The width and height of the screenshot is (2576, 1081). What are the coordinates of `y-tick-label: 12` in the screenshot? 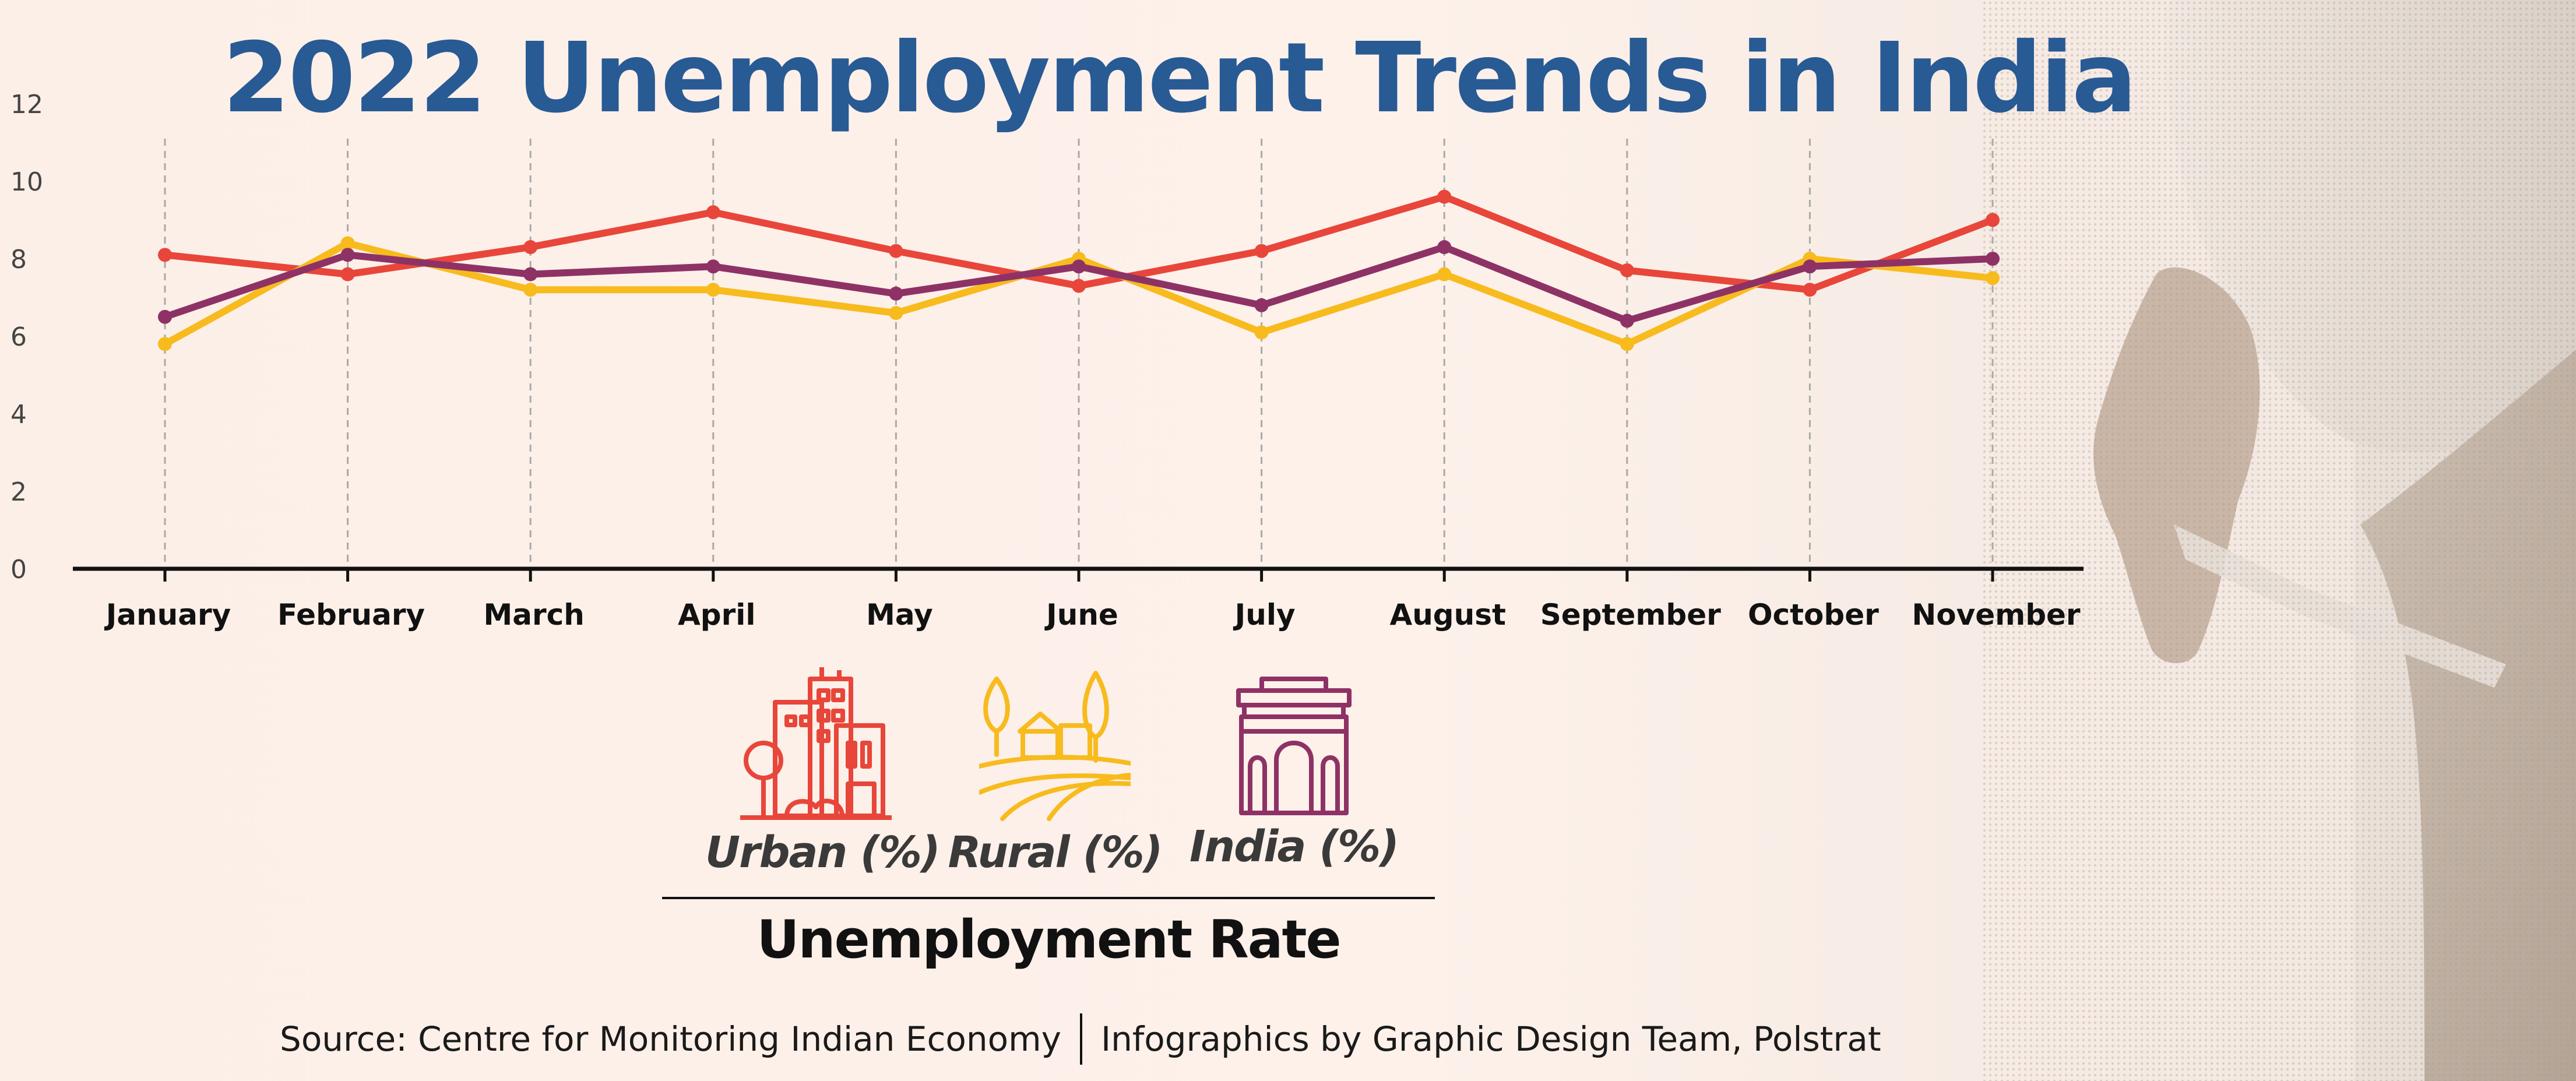 It's located at (27, 104).